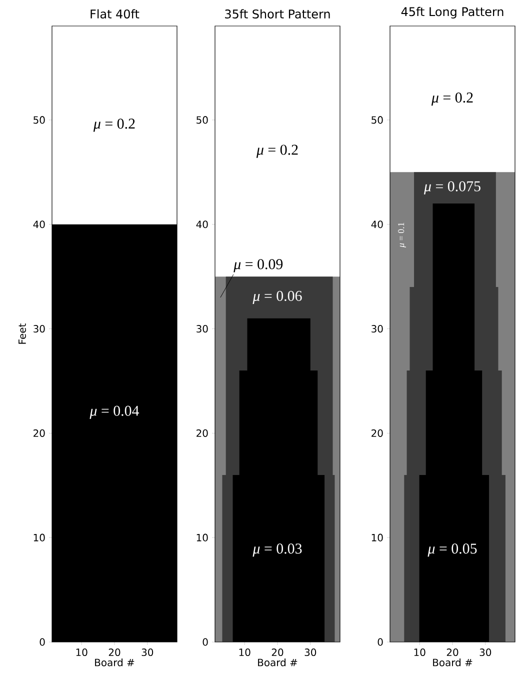 This screenshot has width=520, height=675. What do you see at coordinates (277, 297) in the screenshot?
I see `annotation: μ = 0.06` at bounding box center [277, 297].